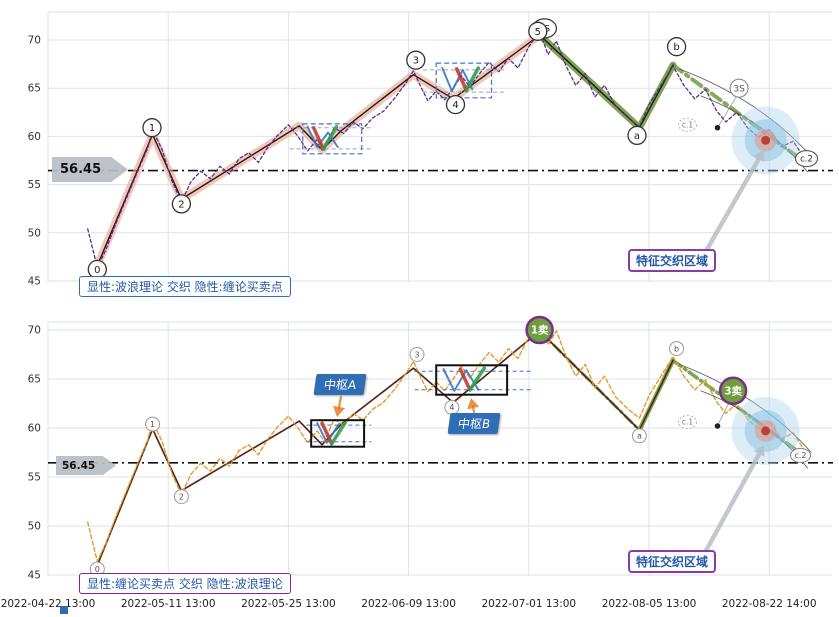 Image resolution: width=839 pixels, height=617 pixels. I want to click on mode-legend-top: 显性:波浪理论 交织 隐性:缠论买卖点, so click(185, 286).